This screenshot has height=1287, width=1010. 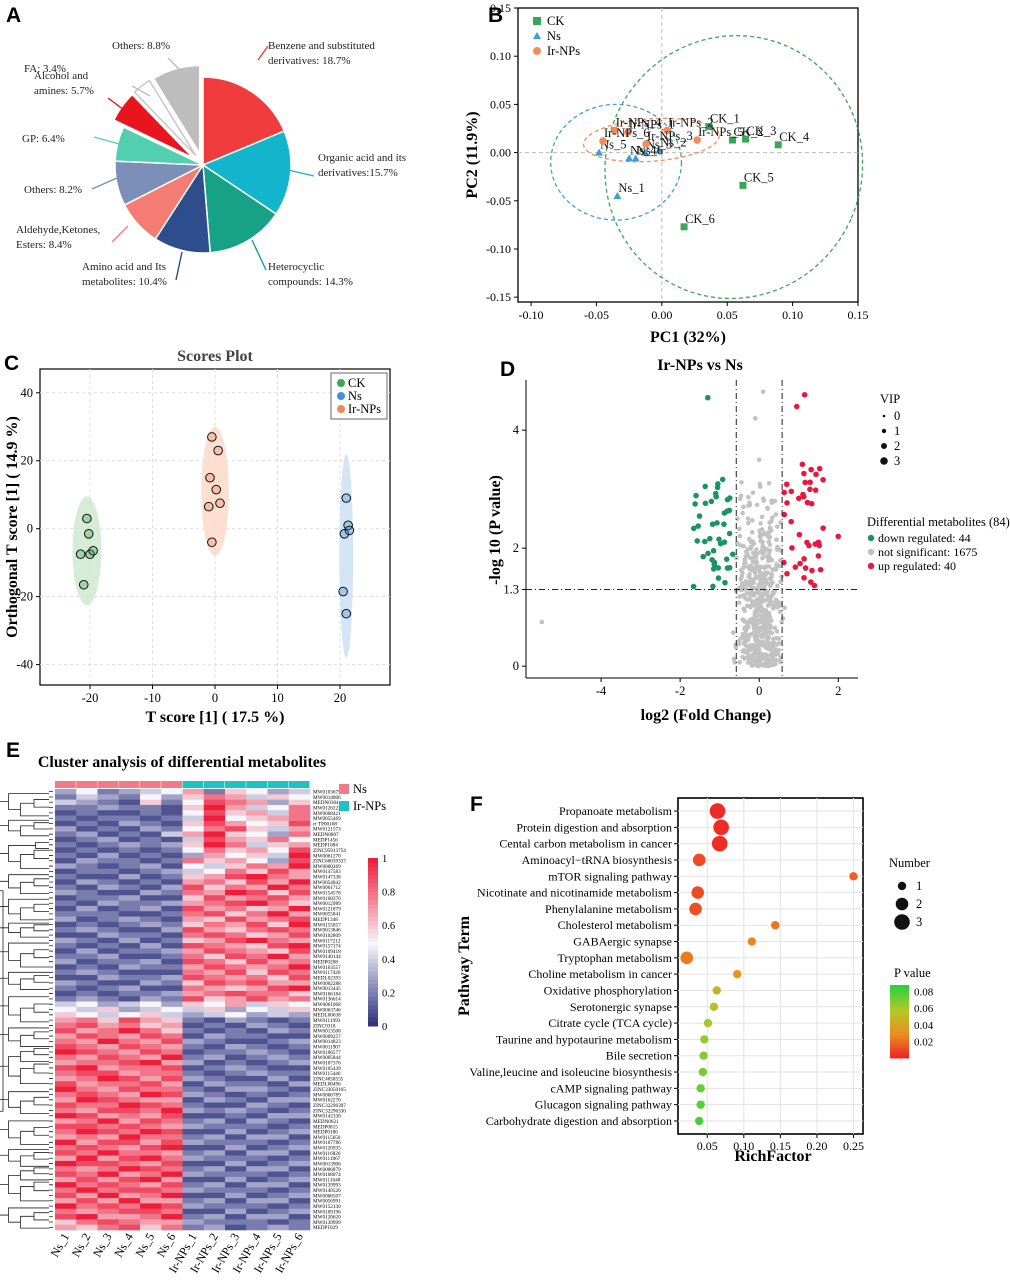 I want to click on panel-label-f: F, so click(x=476, y=804).